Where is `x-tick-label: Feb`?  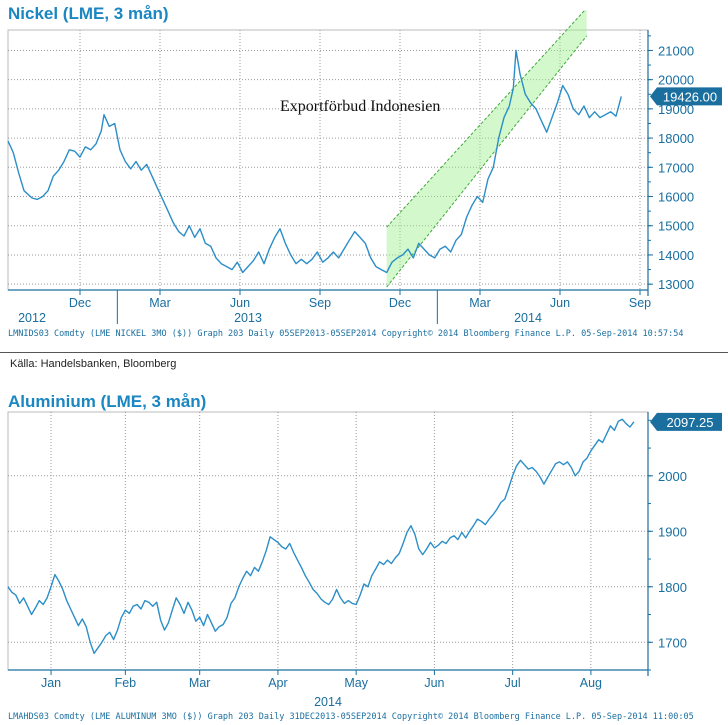 x-tick-label: Feb is located at coordinates (126, 683).